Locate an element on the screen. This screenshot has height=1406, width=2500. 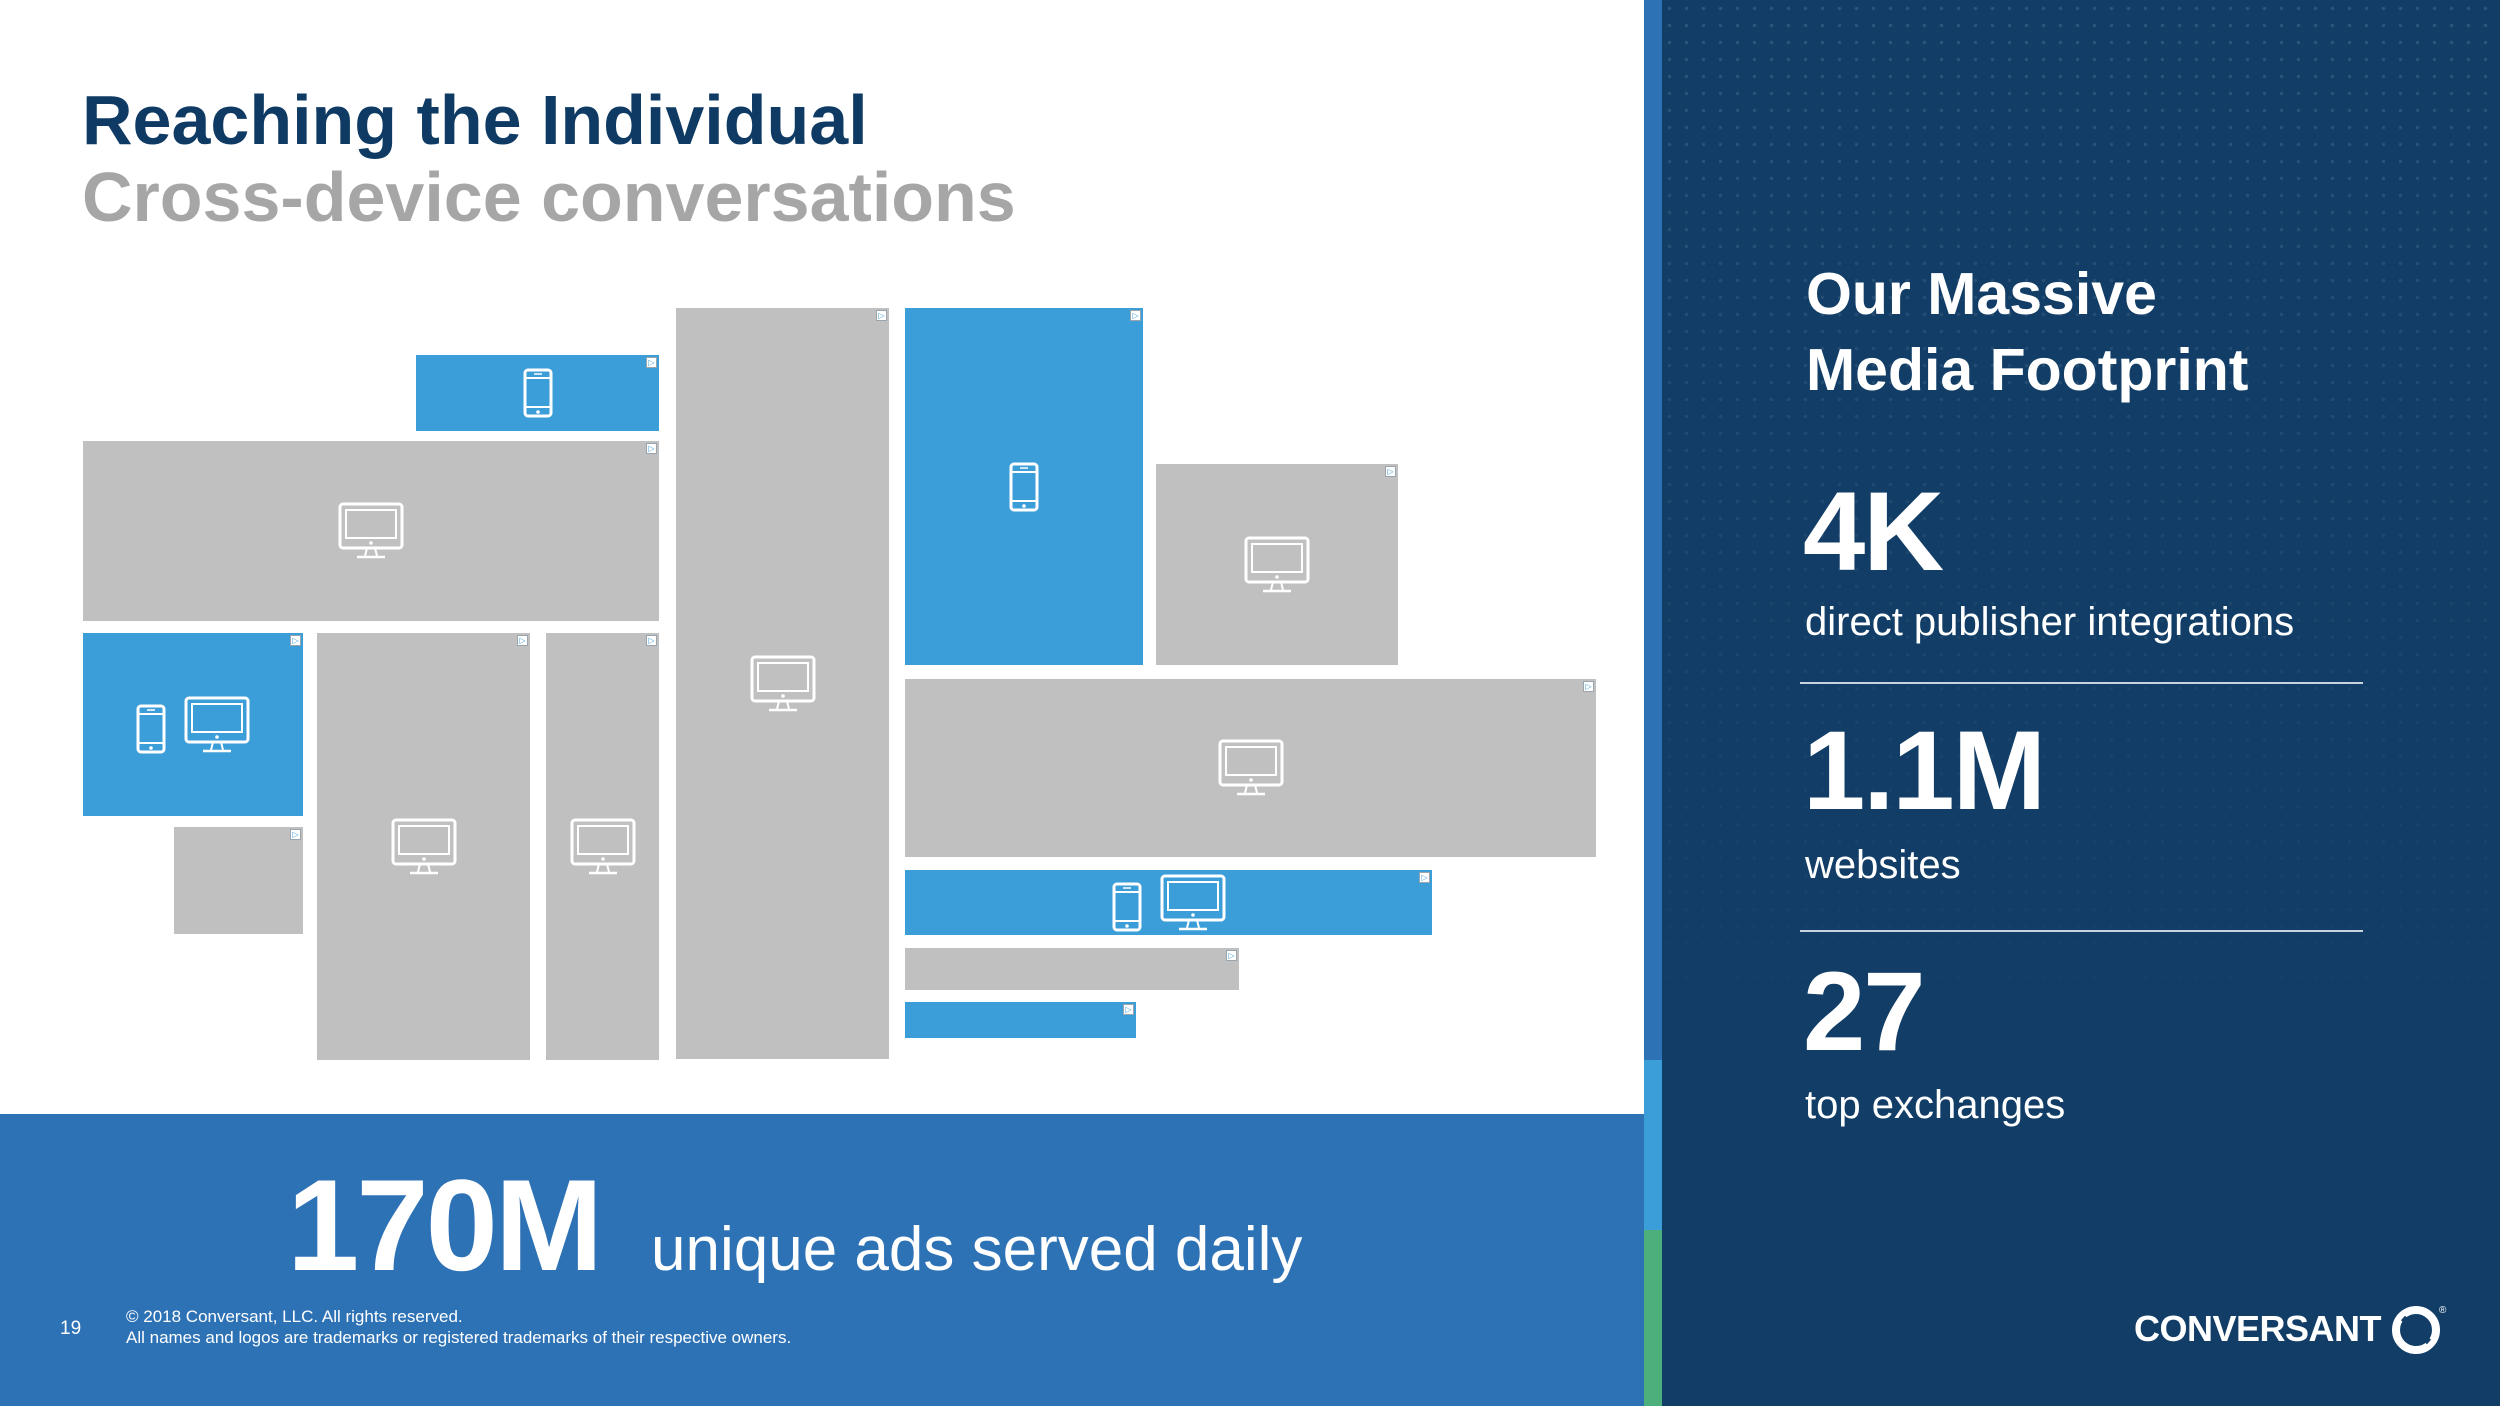
slide-subtitle: Cross-device conversations is located at coordinates (549, 197).